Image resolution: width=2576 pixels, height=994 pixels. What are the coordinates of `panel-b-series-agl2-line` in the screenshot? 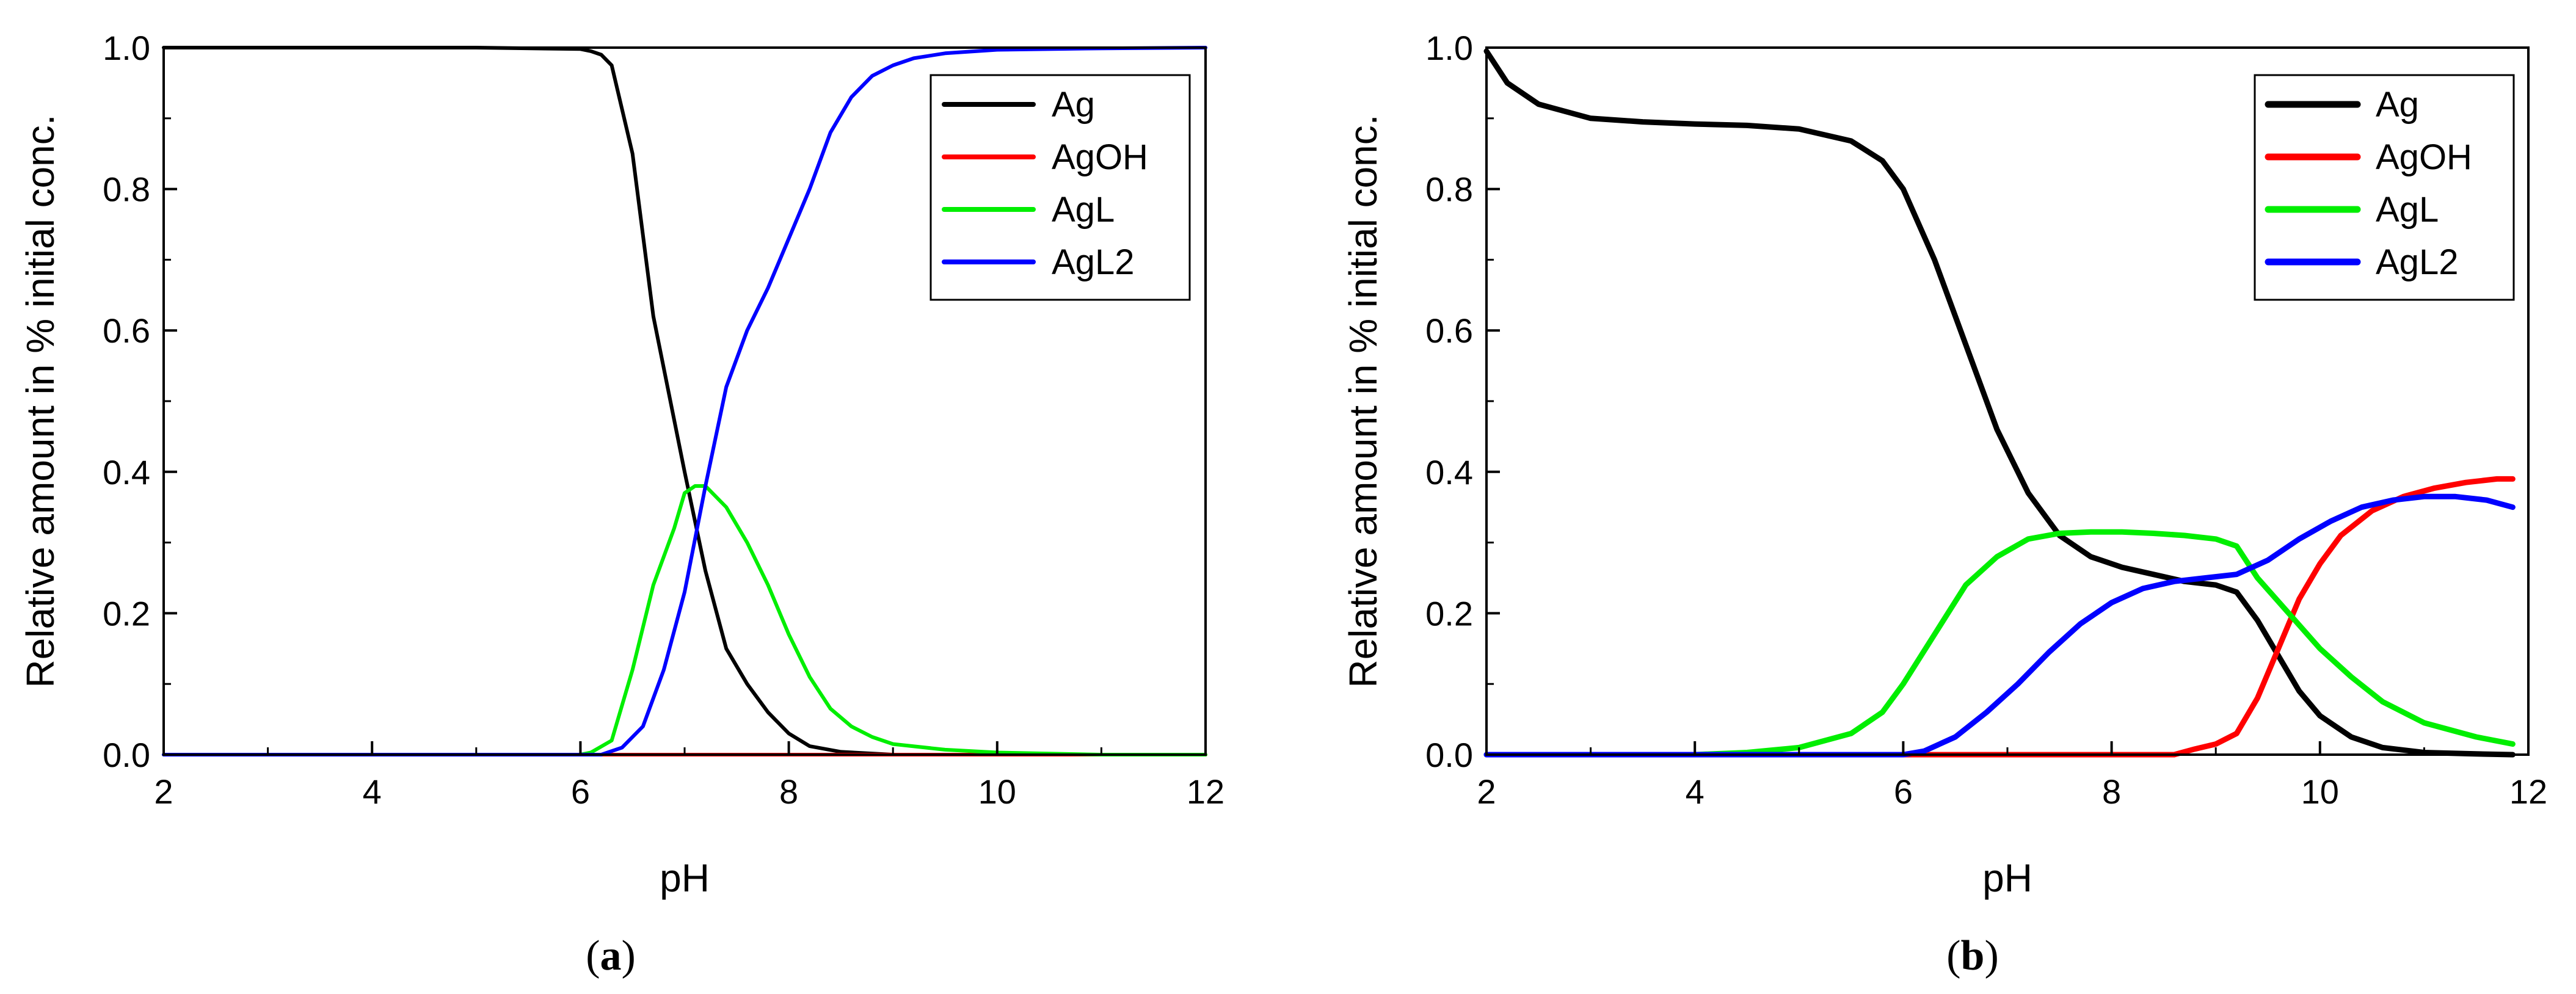 It's located at (2000, 625).